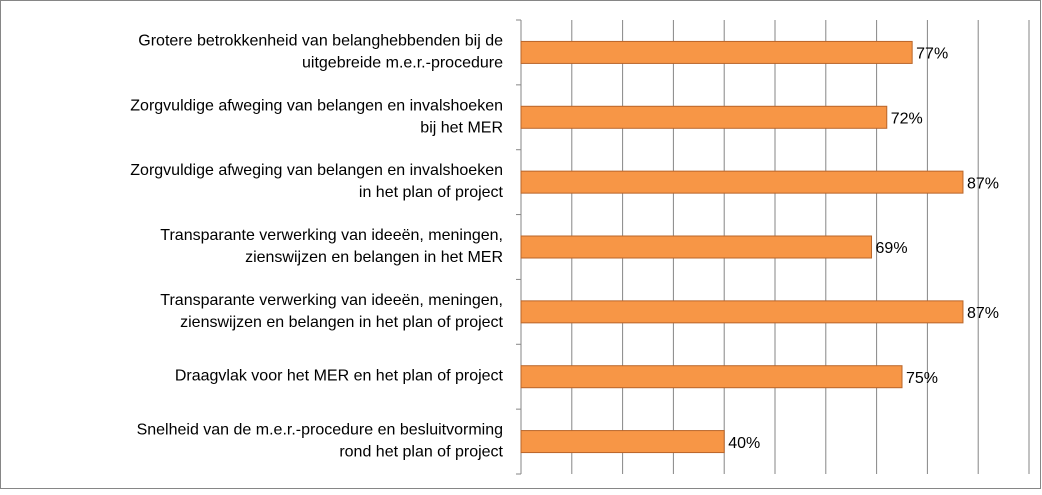 The width and height of the screenshot is (1042, 495). What do you see at coordinates (744, 443) in the screenshot?
I see `data-label: 40%` at bounding box center [744, 443].